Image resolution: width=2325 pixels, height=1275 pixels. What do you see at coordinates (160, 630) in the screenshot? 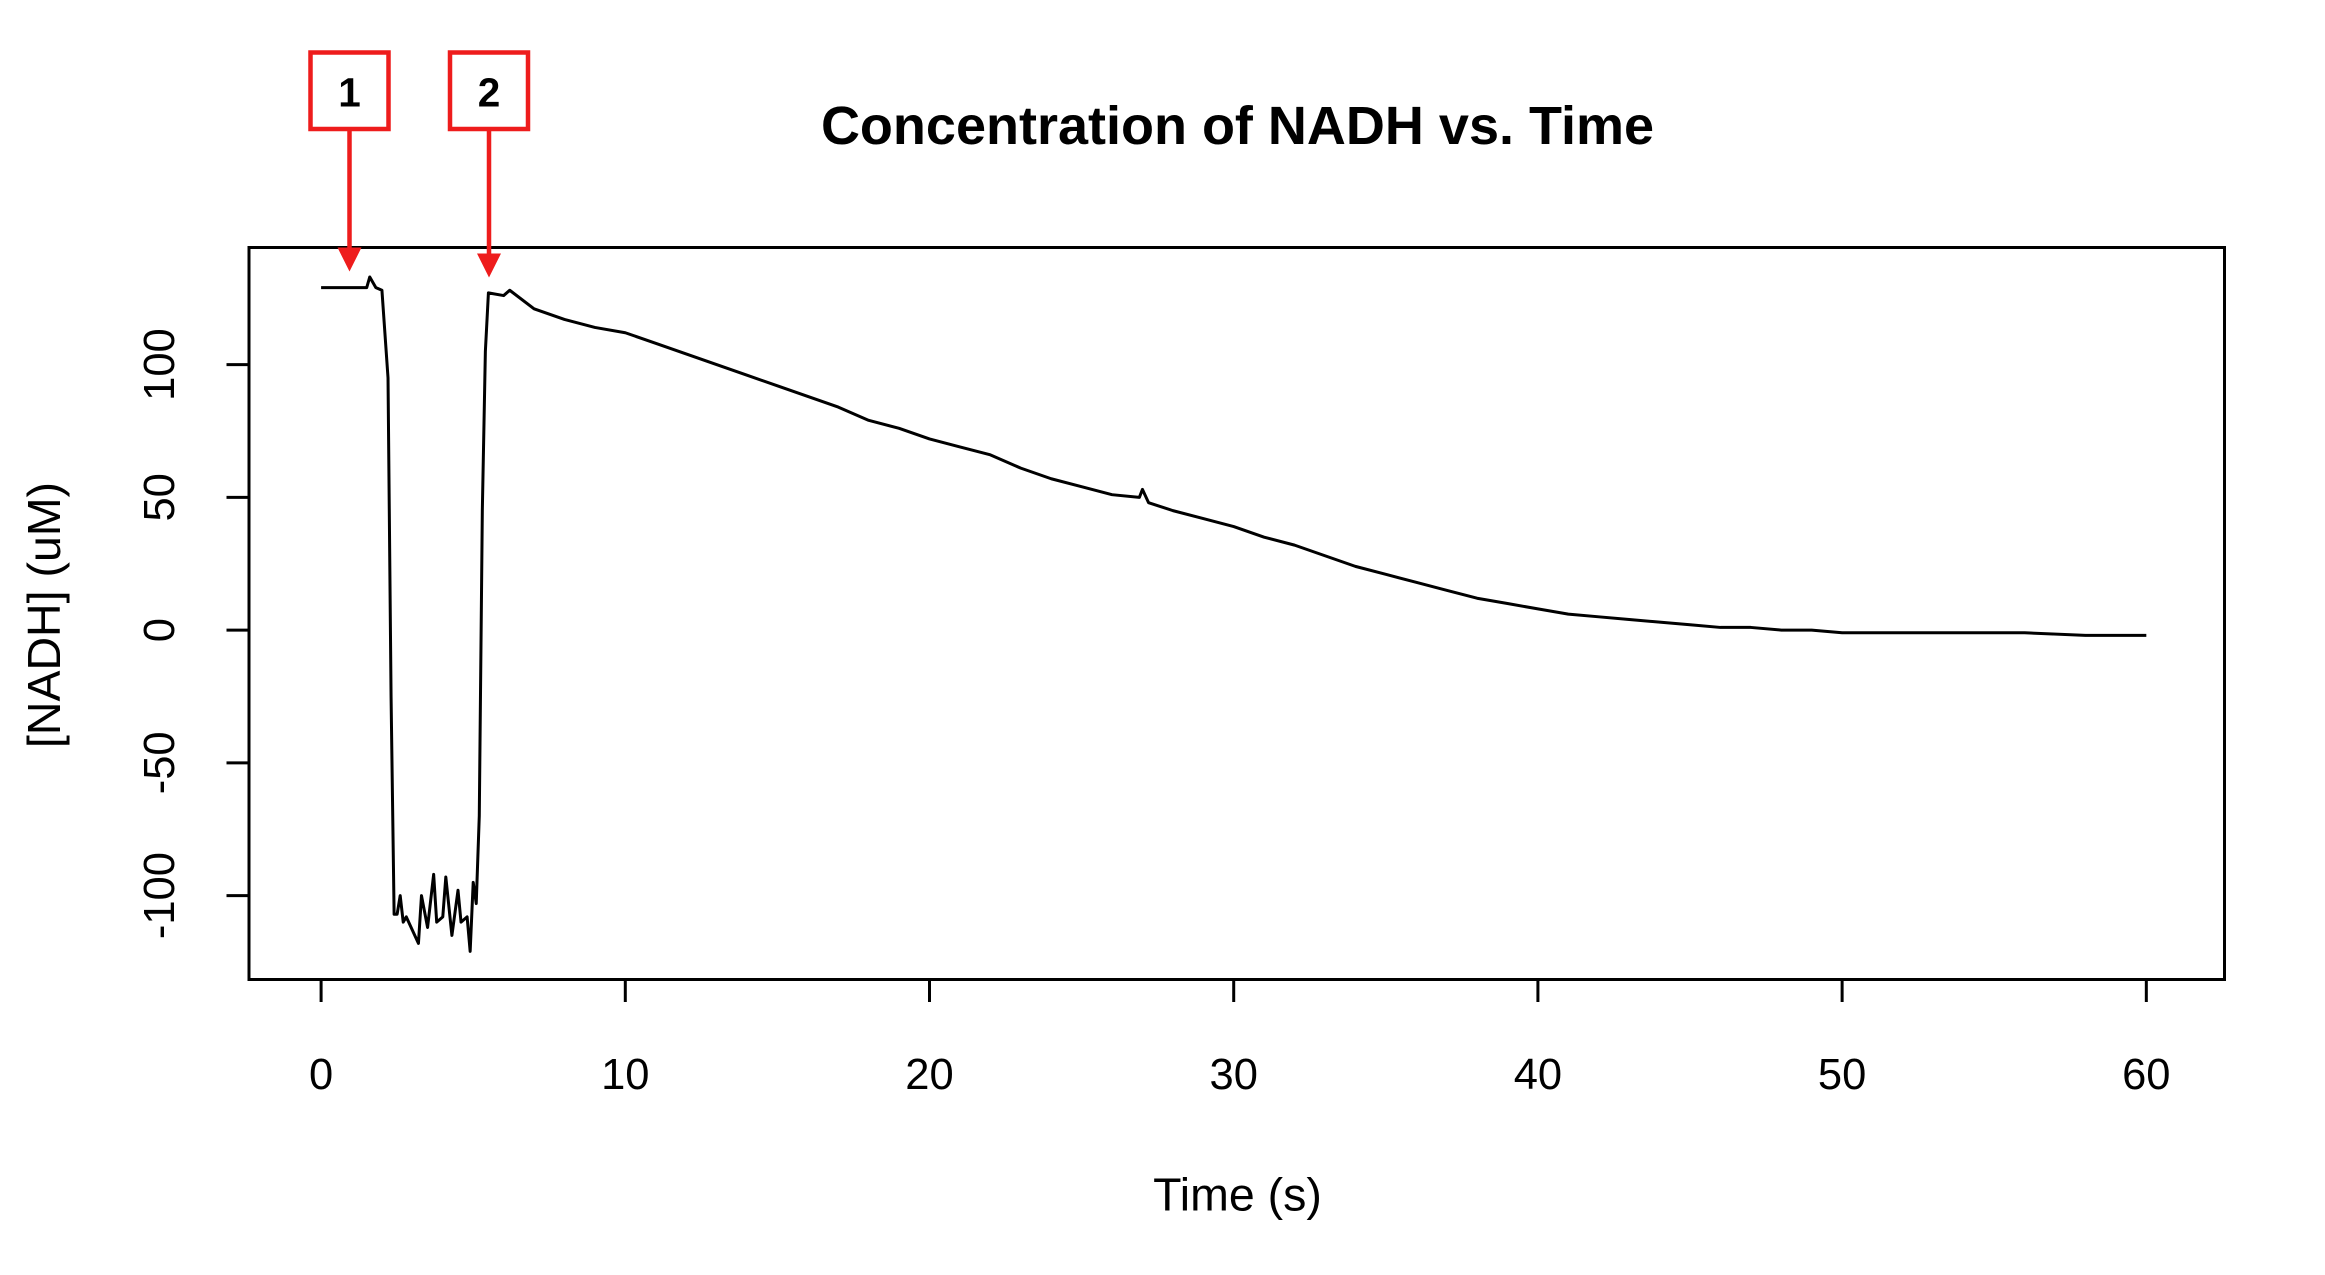
I see `y-tick-label: 0` at bounding box center [160, 630].